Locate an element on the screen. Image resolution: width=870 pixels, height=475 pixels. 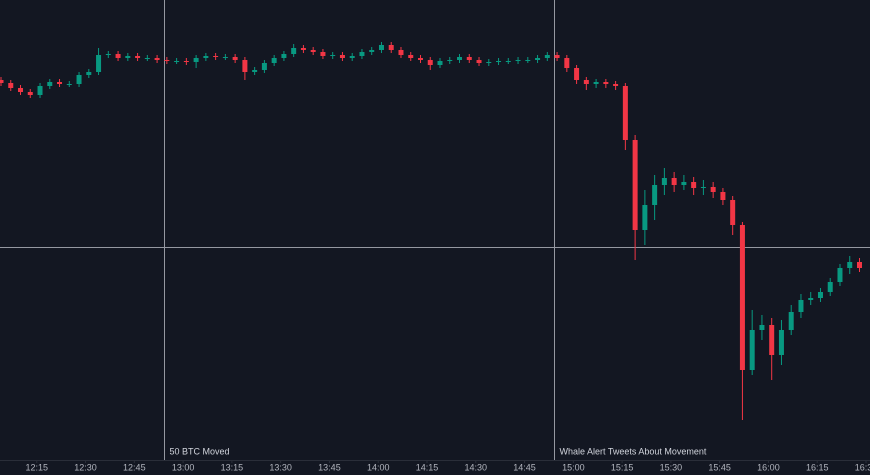
x-tick-label: 15:45 is located at coordinates (719, 467).